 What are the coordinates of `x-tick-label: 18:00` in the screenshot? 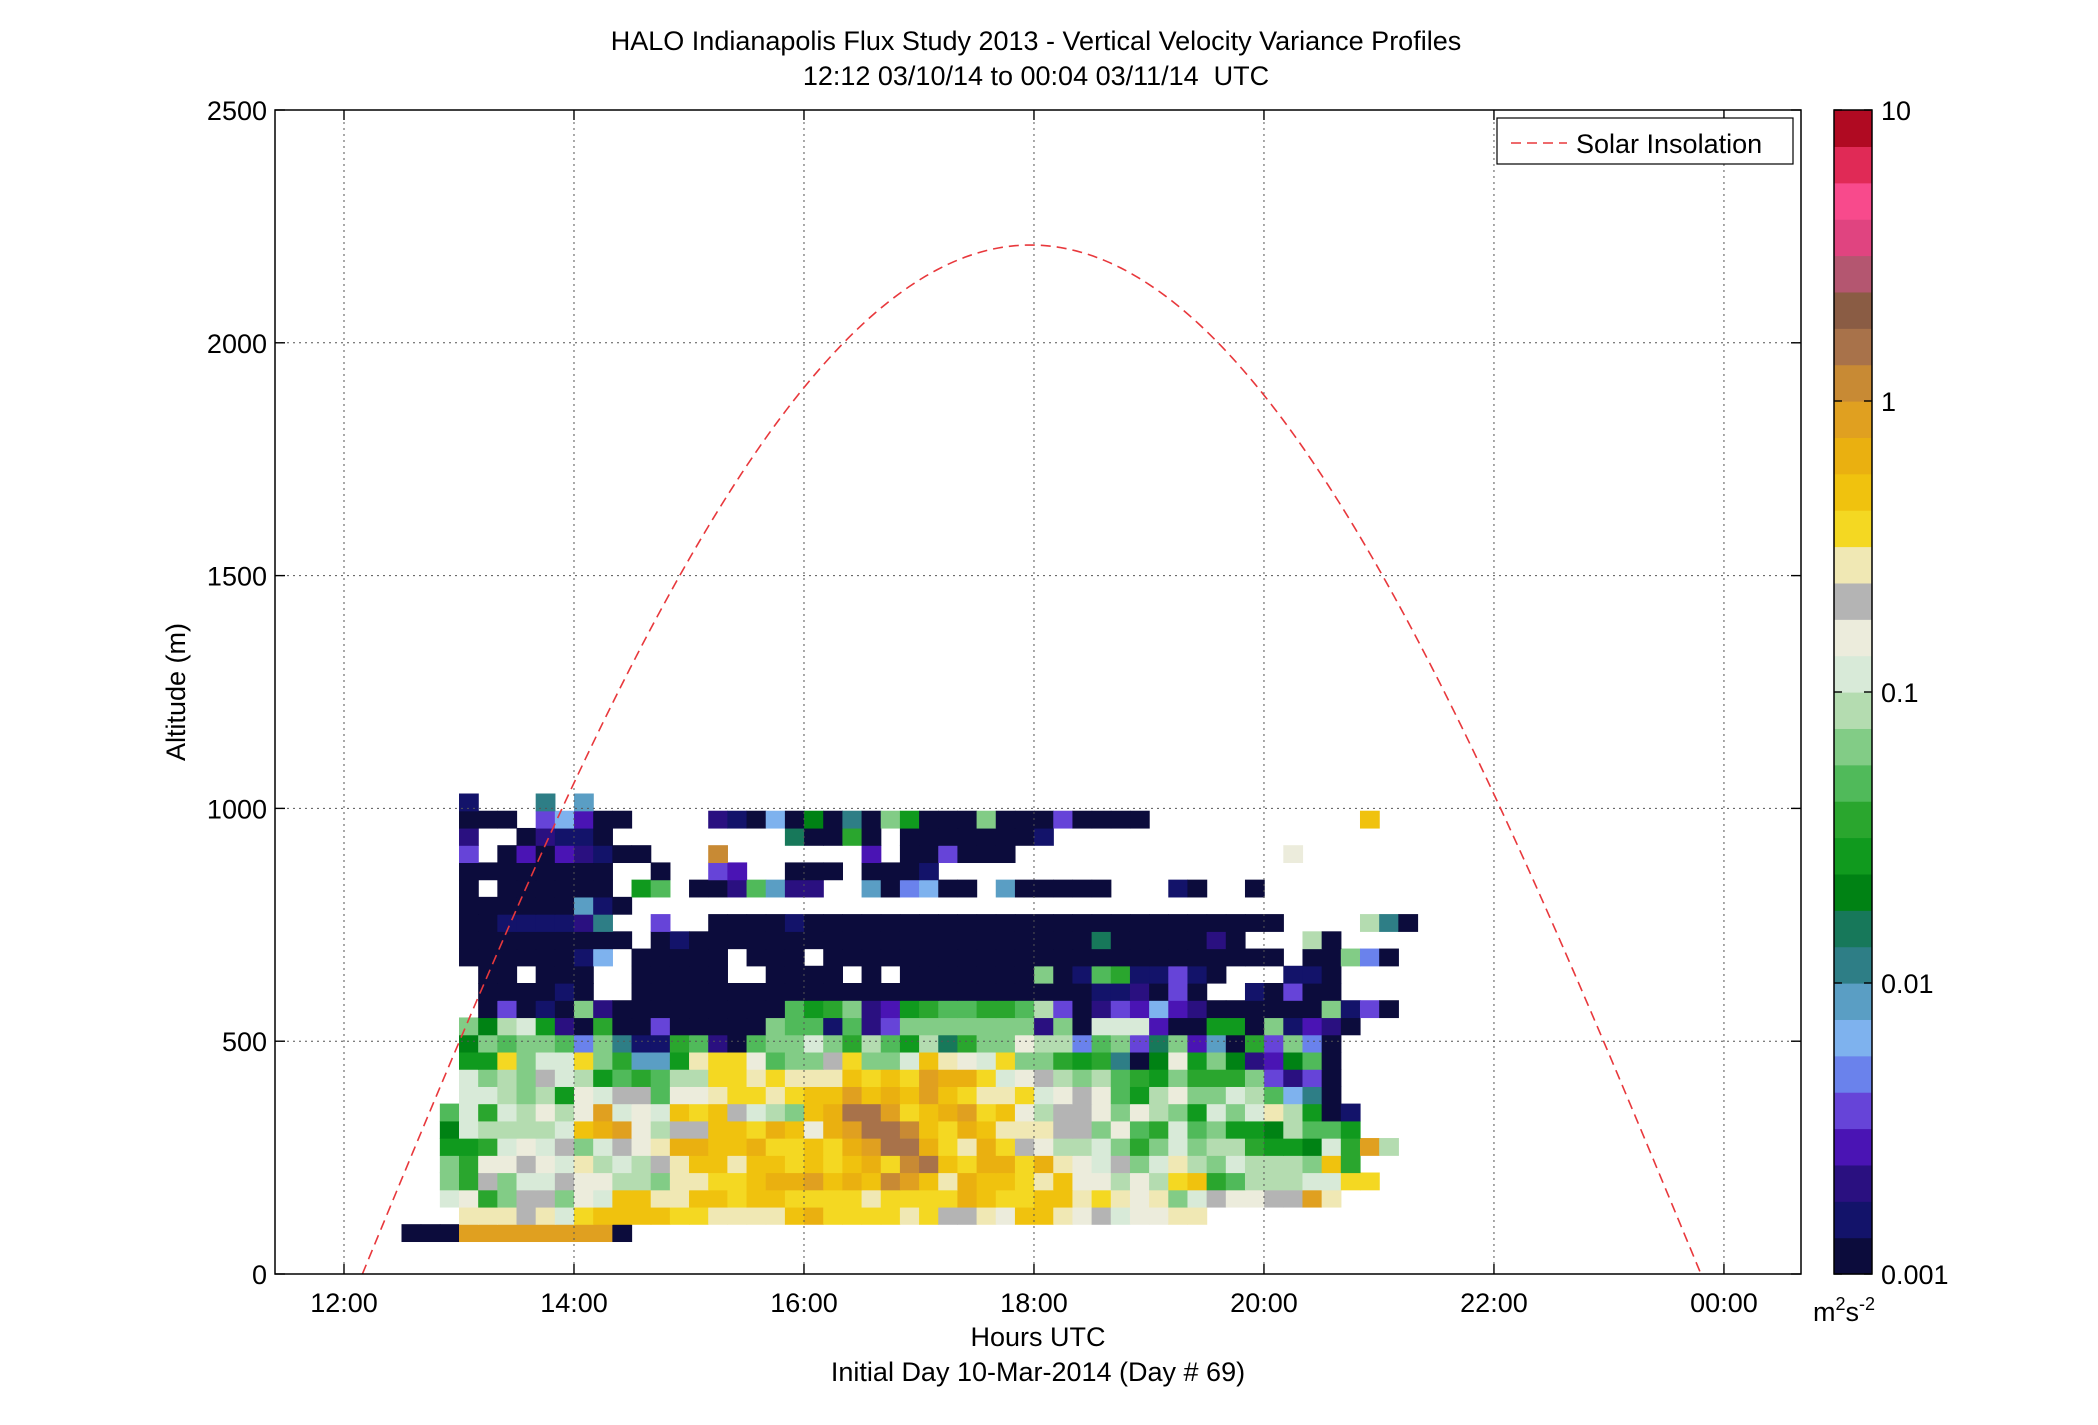 It's located at (1034, 1303).